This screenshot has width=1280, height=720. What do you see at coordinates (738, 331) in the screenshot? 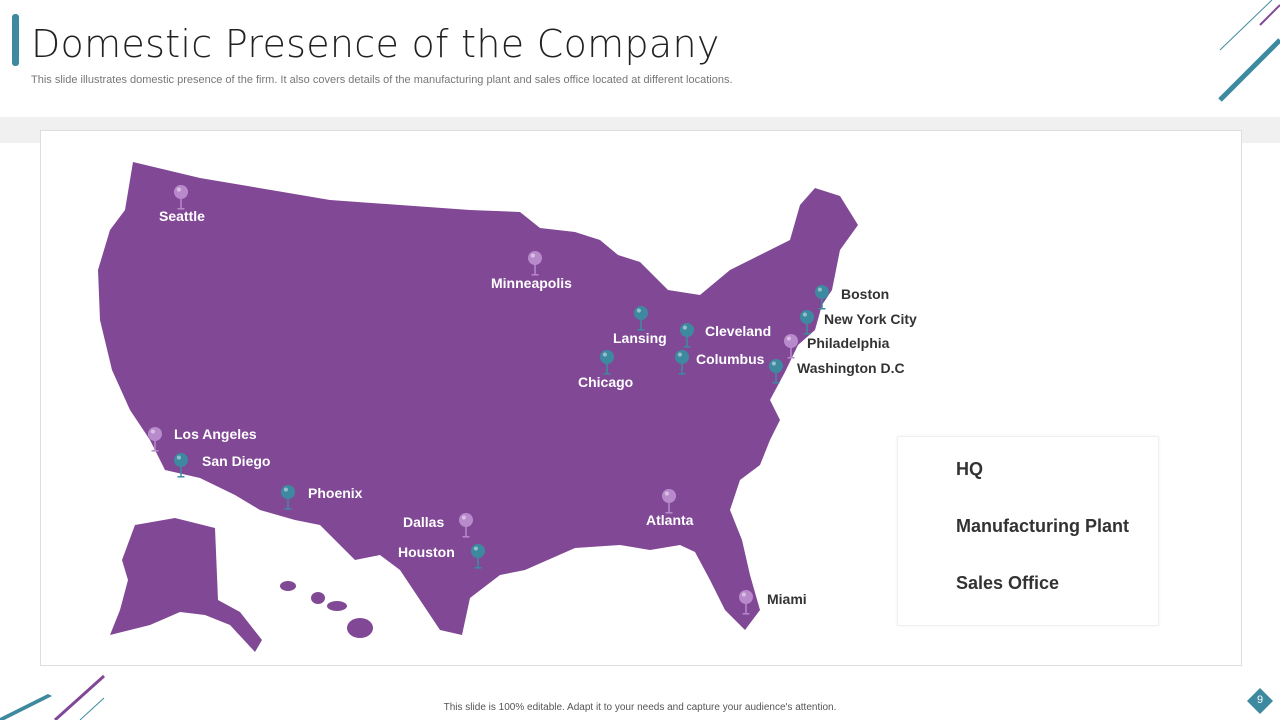
I see `city-label: Cleveland` at bounding box center [738, 331].